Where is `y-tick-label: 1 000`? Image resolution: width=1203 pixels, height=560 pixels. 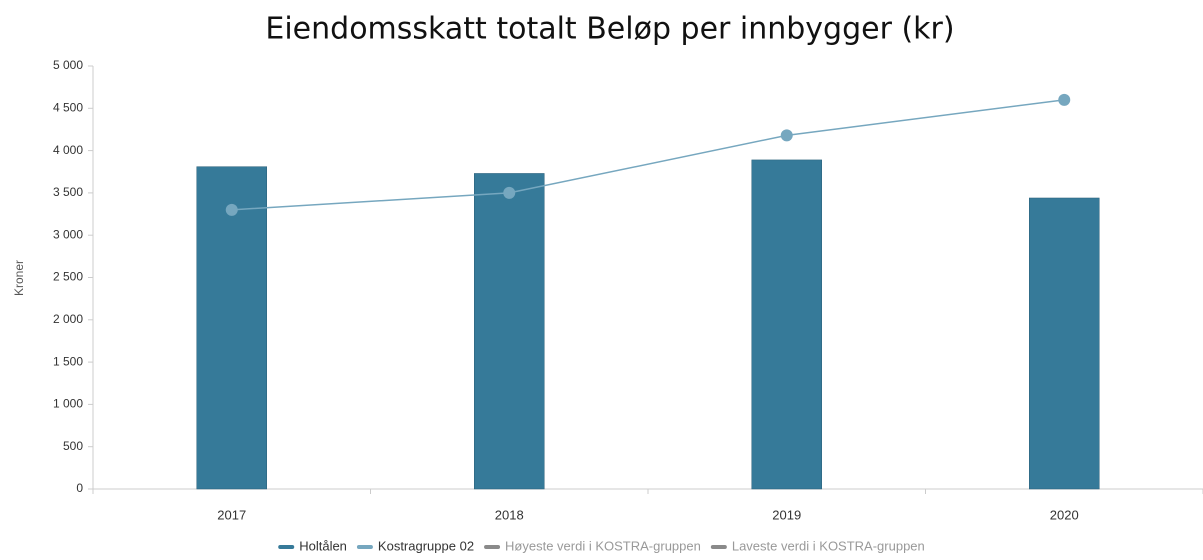 y-tick-label: 1 000 is located at coordinates (68, 404).